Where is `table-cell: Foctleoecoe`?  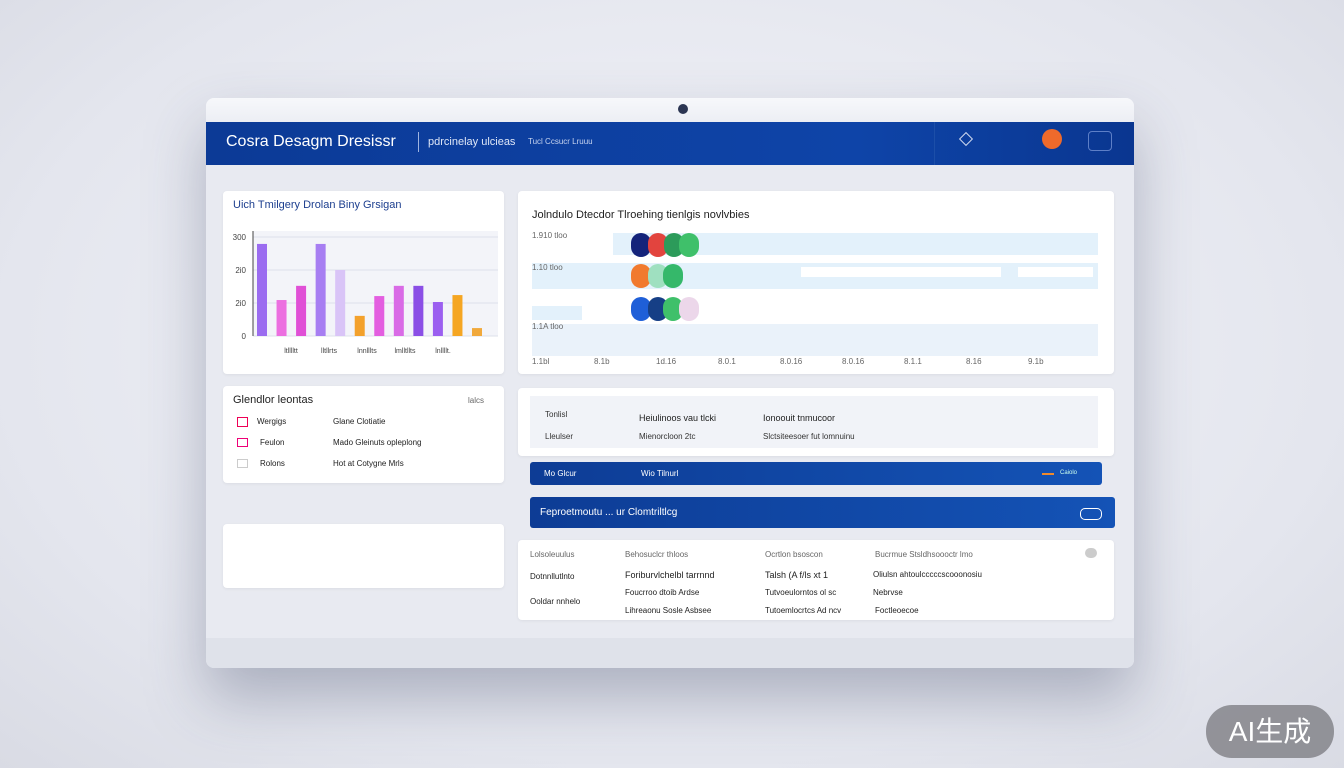 table-cell: Foctleoecoe is located at coordinates (897, 610).